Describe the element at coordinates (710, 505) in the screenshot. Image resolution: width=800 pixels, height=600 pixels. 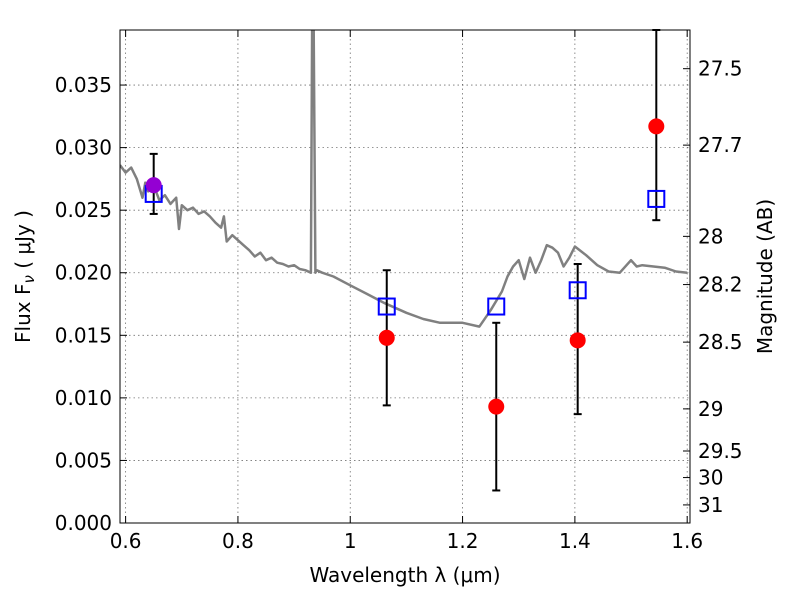
I see `y-right-tick-label: 31` at that location.